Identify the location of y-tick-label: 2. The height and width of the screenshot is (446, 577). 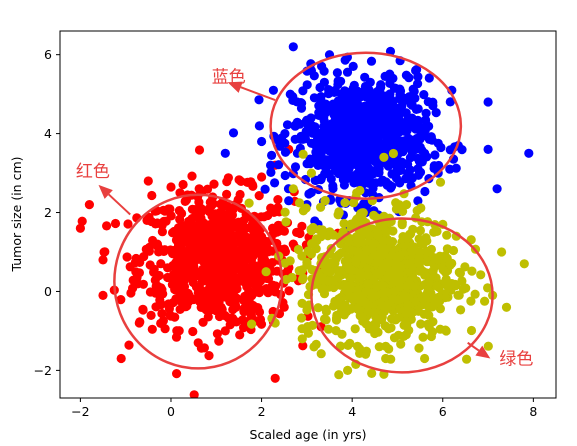
(48, 212).